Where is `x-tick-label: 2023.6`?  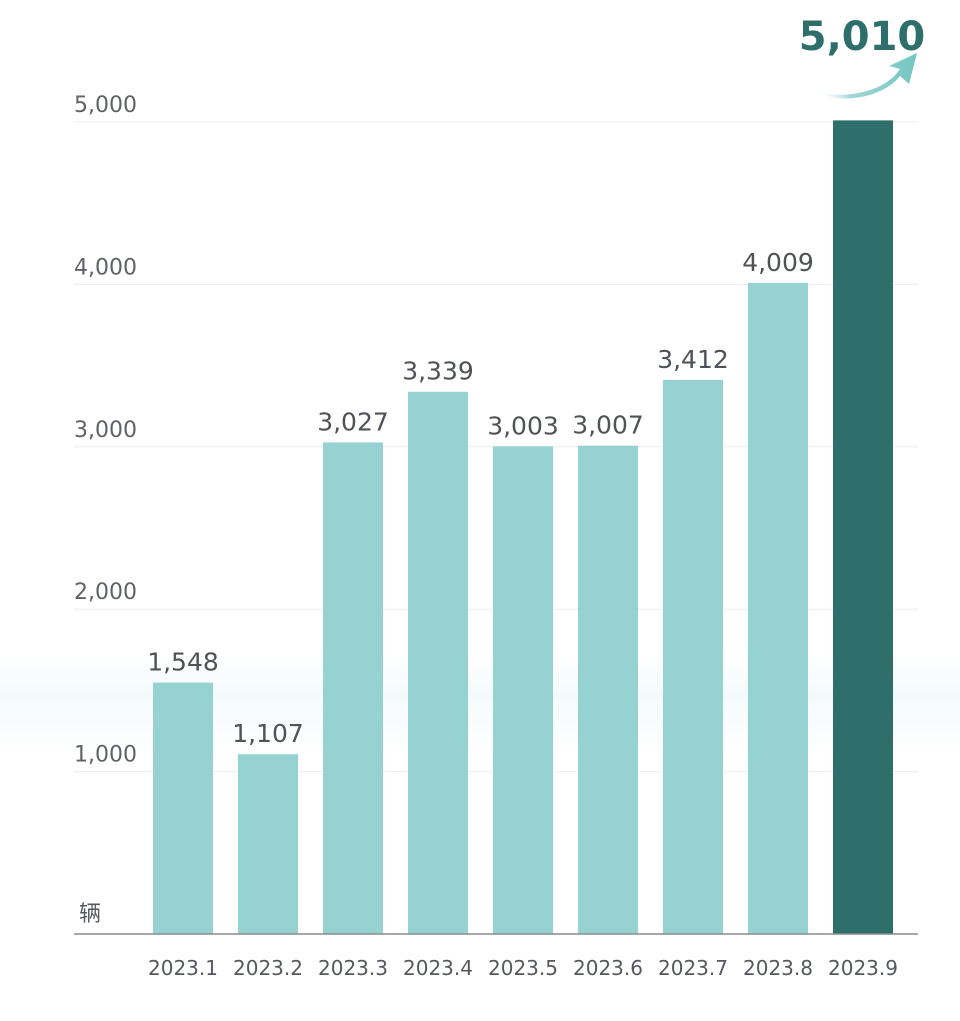 x-tick-label: 2023.6 is located at coordinates (608, 968).